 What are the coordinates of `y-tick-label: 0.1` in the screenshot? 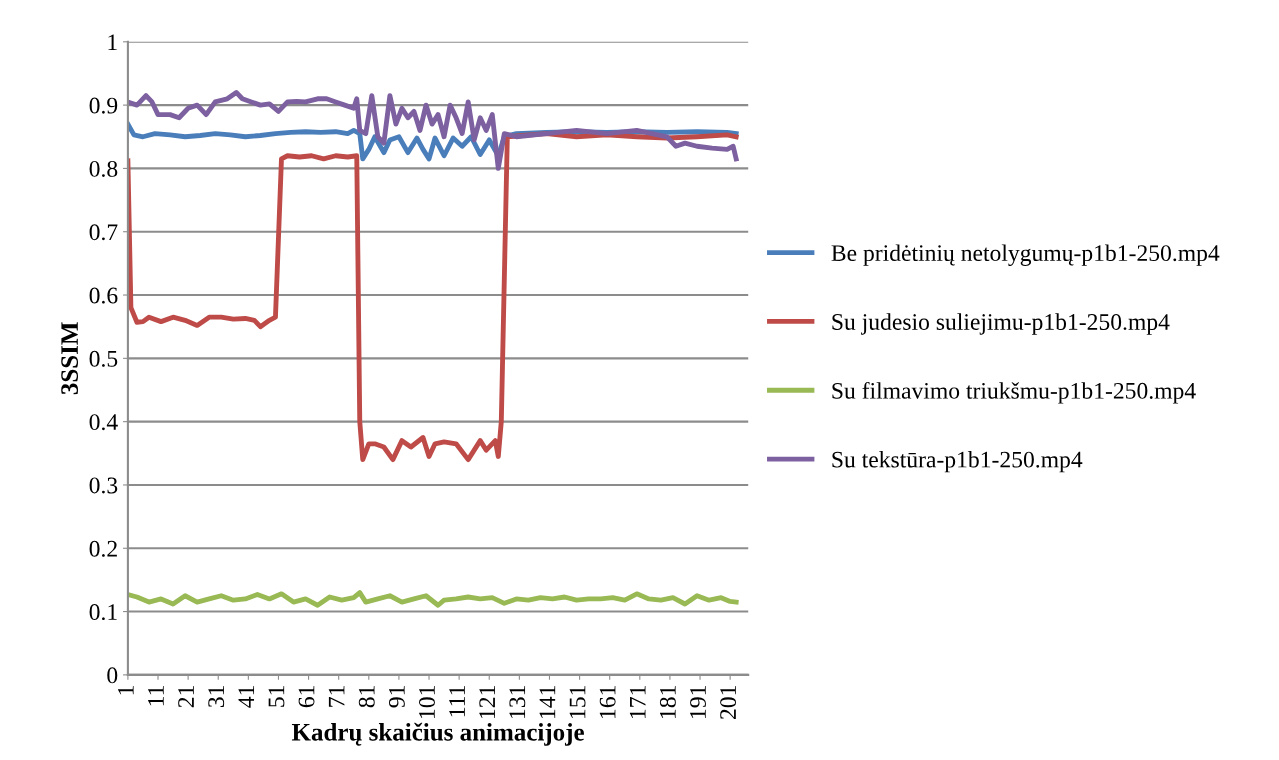 It's located at (103, 612).